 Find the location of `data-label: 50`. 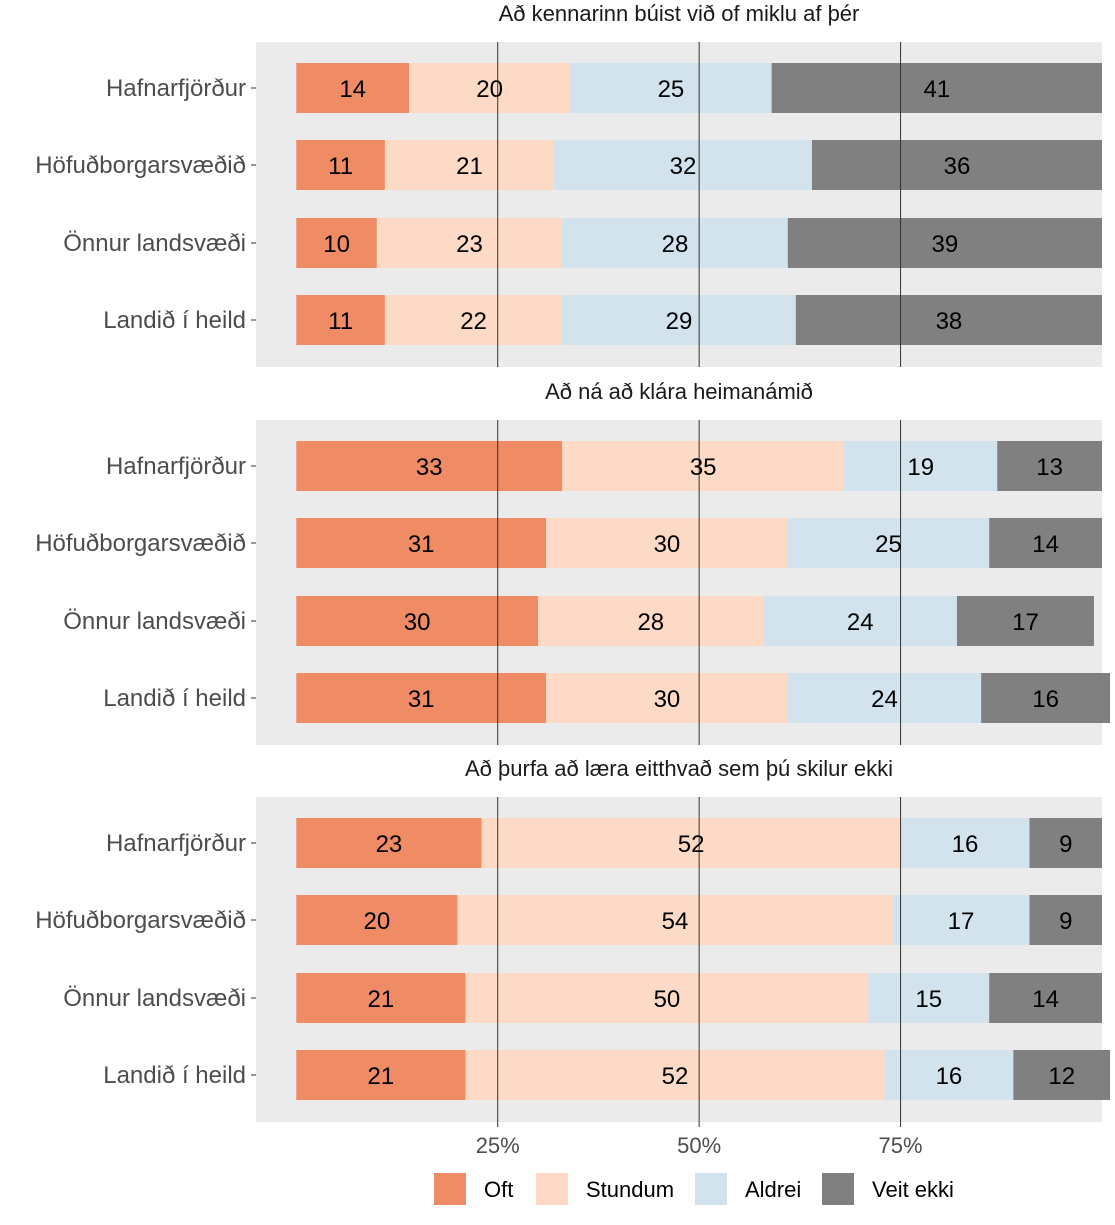

data-label: 50 is located at coordinates (667, 999).